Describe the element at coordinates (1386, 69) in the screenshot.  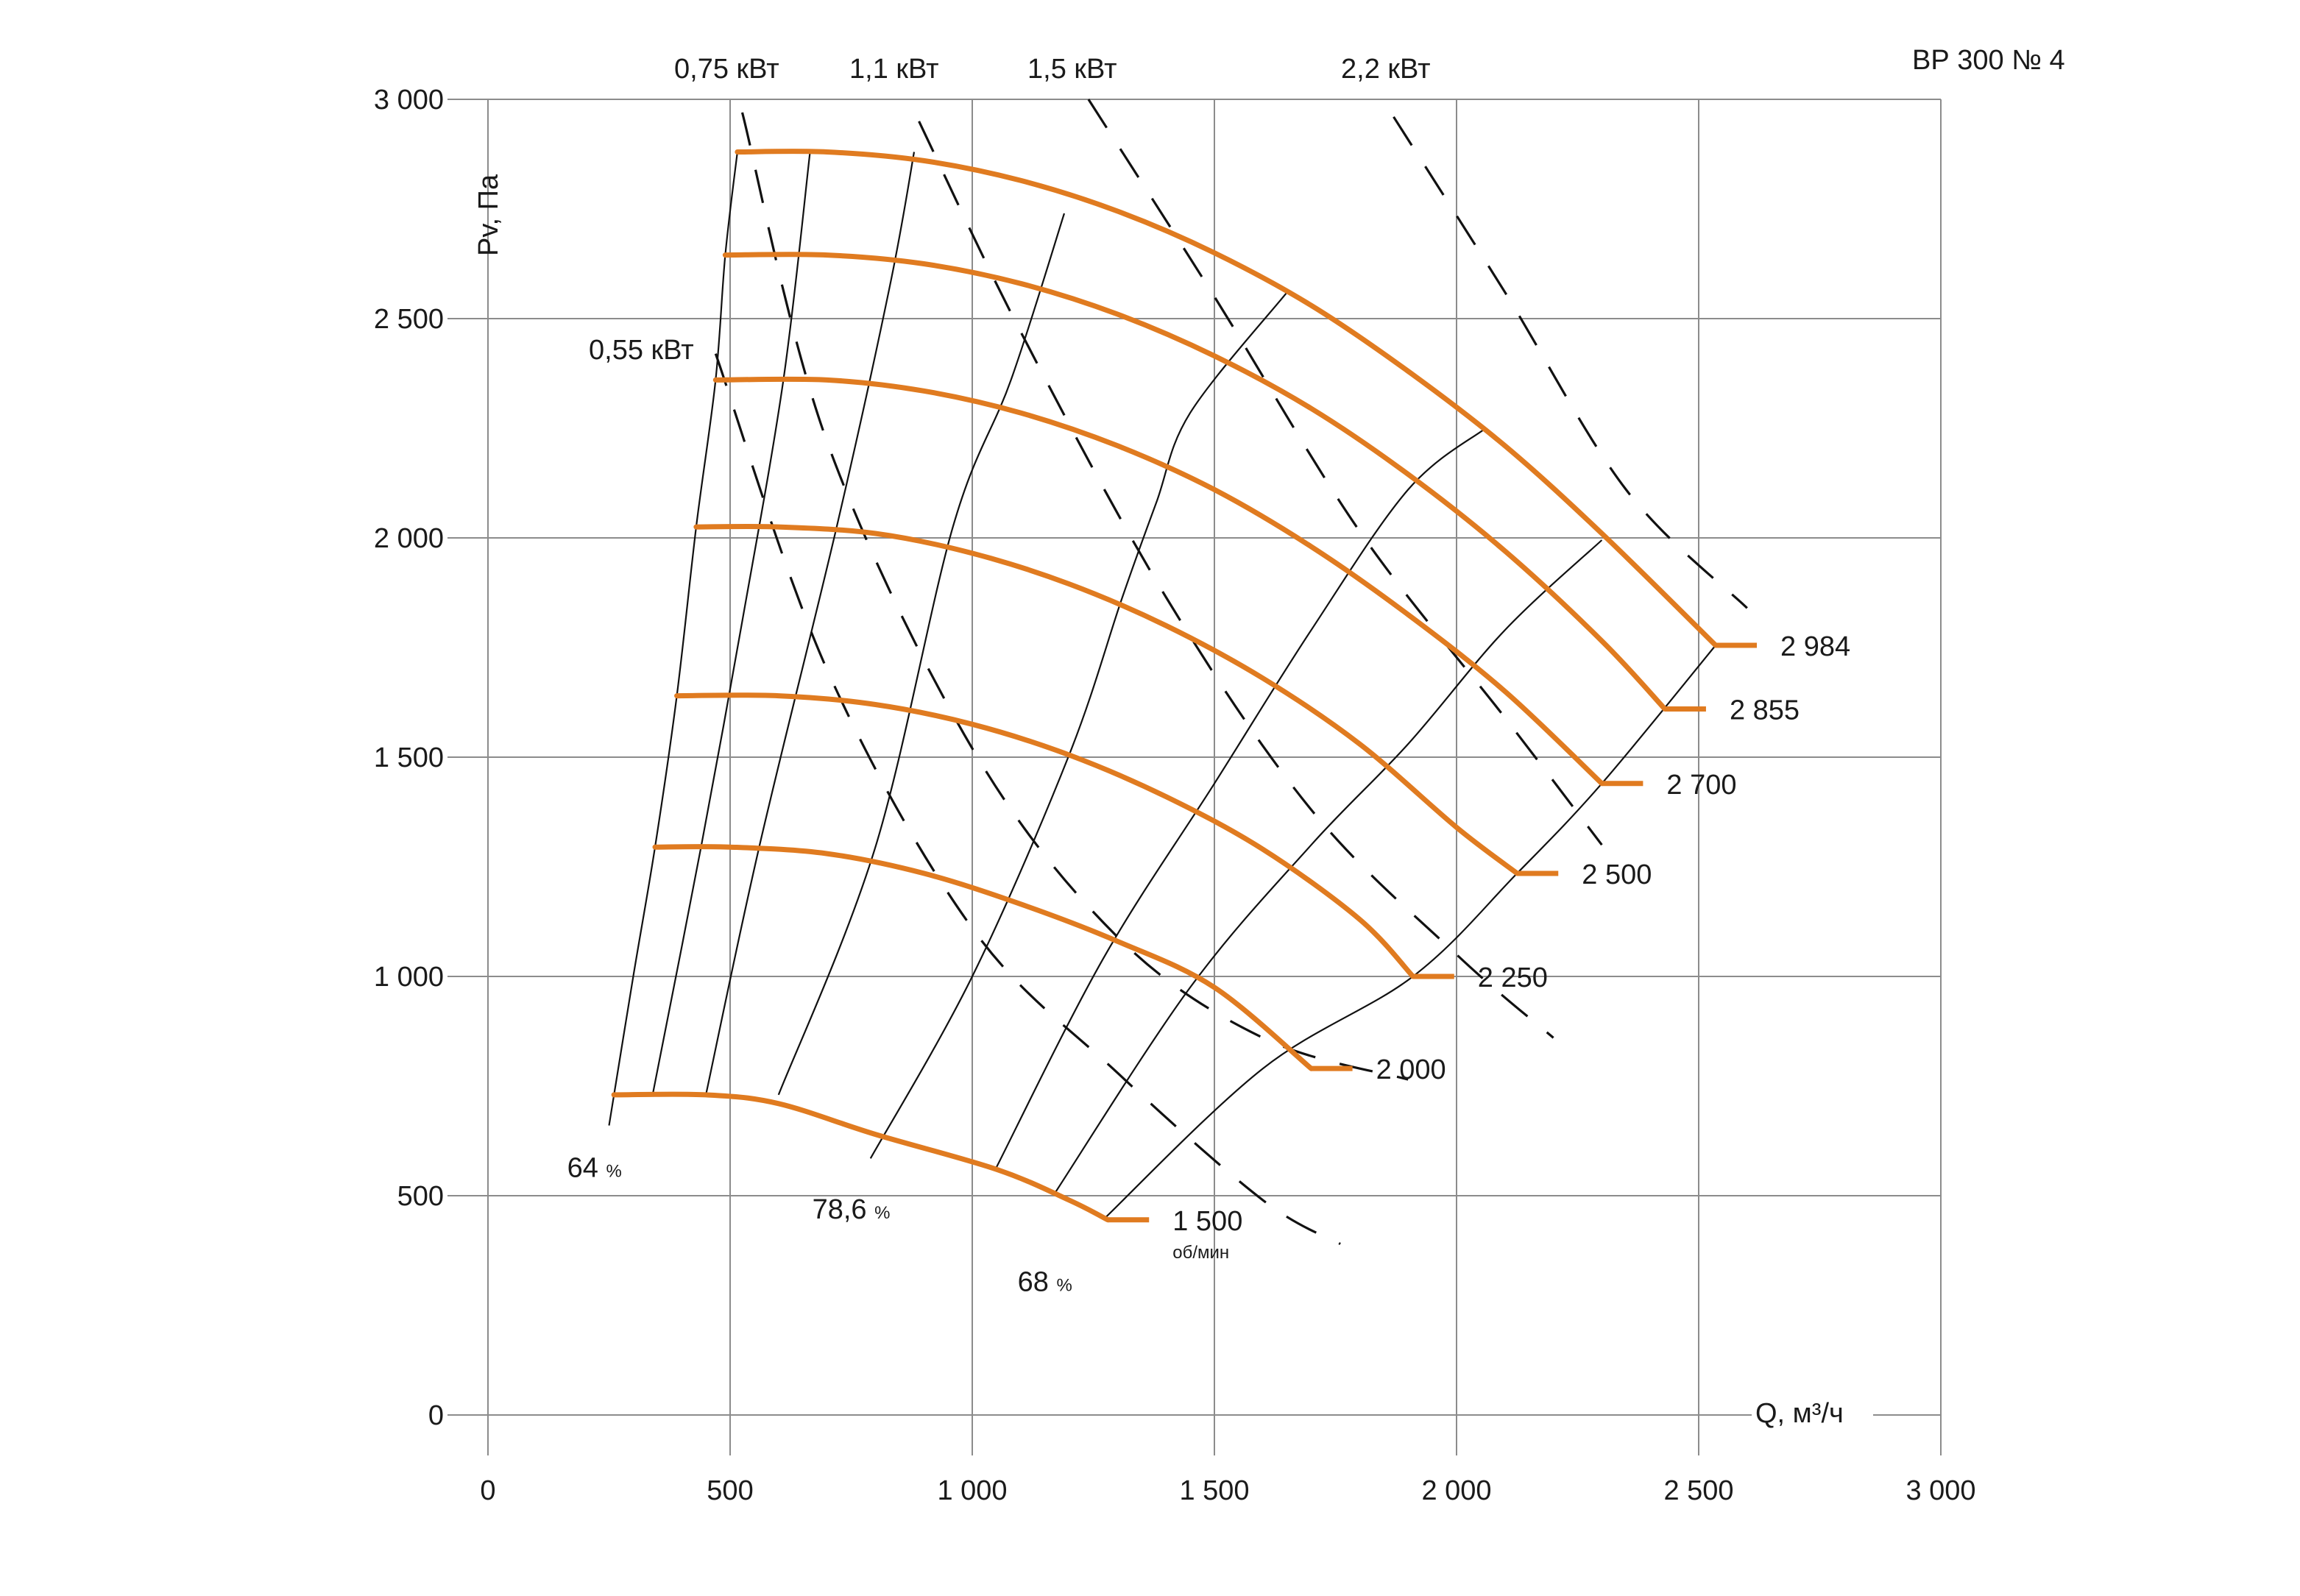
I see `power-label-2-2: 2,2 кВт` at that location.